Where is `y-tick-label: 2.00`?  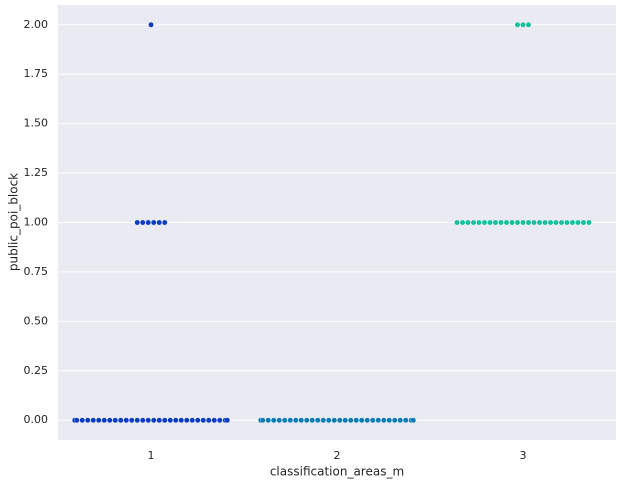 y-tick-label: 2.00 is located at coordinates (36, 24).